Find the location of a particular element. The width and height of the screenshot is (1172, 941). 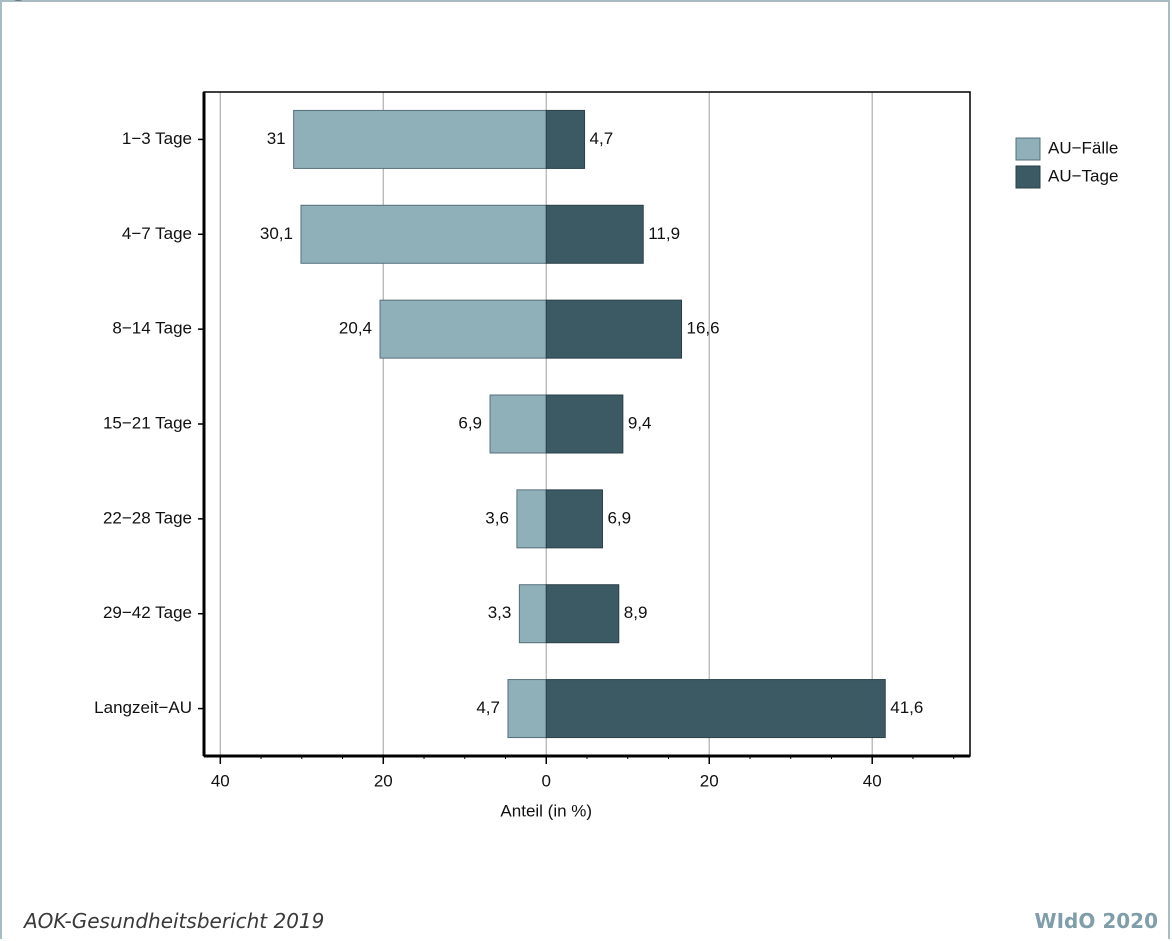

category-label-5: 29−42 Tage is located at coordinates (147, 612).